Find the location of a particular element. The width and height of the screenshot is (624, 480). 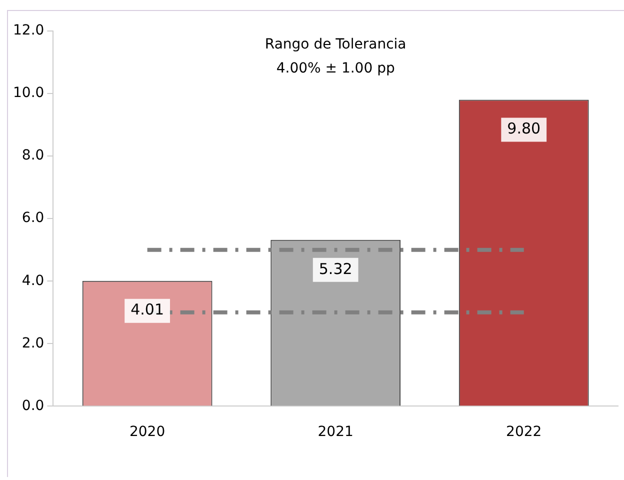

x-tick-label: 2021 is located at coordinates (336, 432).